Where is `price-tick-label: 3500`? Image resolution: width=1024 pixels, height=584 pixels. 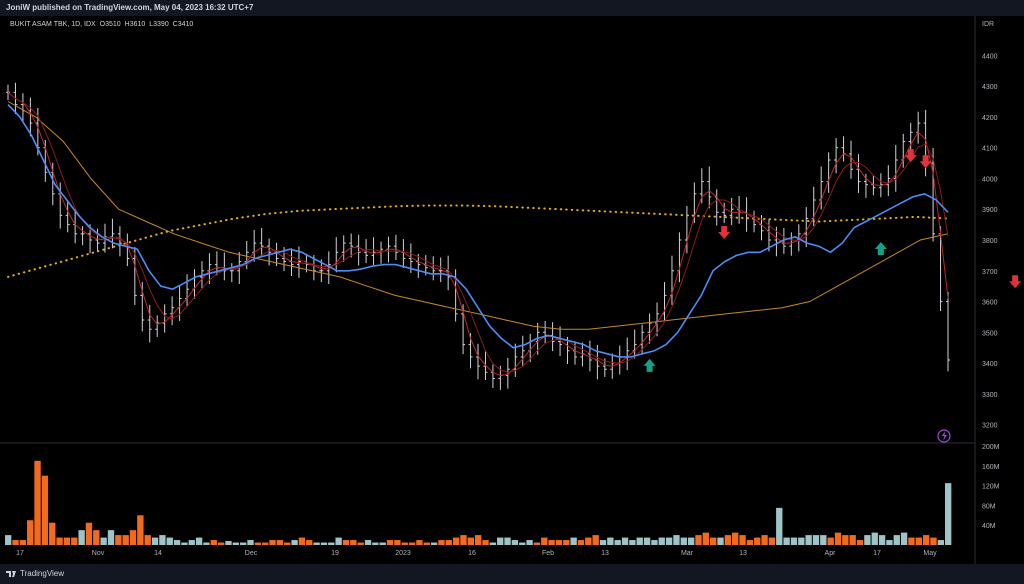
price-tick-label: 3500 is located at coordinates (990, 333).